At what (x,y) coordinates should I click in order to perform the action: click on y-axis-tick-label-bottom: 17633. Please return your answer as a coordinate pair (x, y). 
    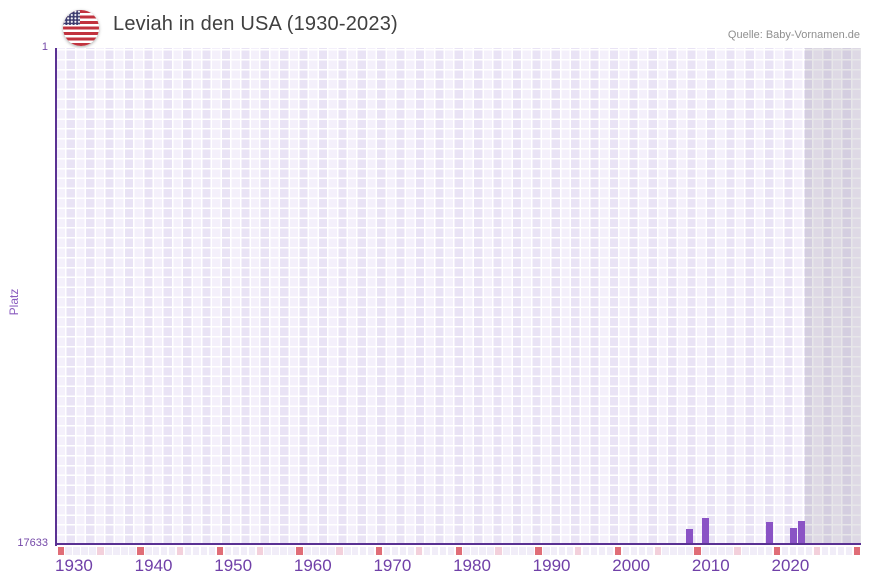
    Looking at the image, I should click on (32, 543).